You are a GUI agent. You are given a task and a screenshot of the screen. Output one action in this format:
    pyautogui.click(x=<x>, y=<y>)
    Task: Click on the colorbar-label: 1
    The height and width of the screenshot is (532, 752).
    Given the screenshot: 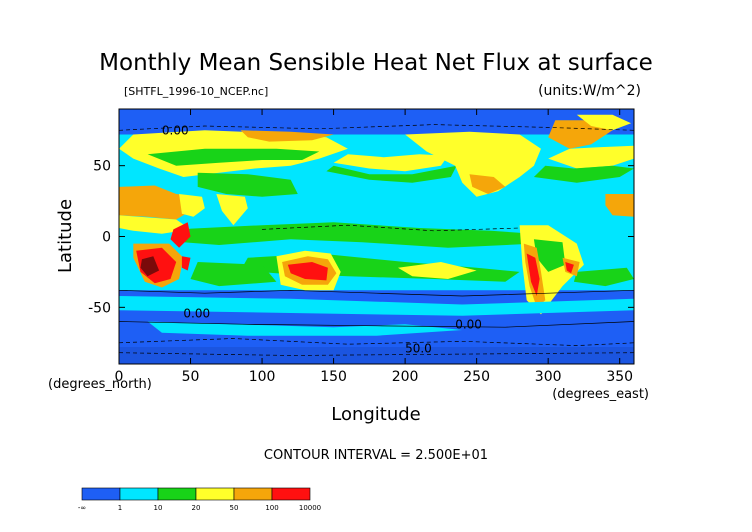 What is the action you would take?
    pyautogui.click(x=120, y=508)
    